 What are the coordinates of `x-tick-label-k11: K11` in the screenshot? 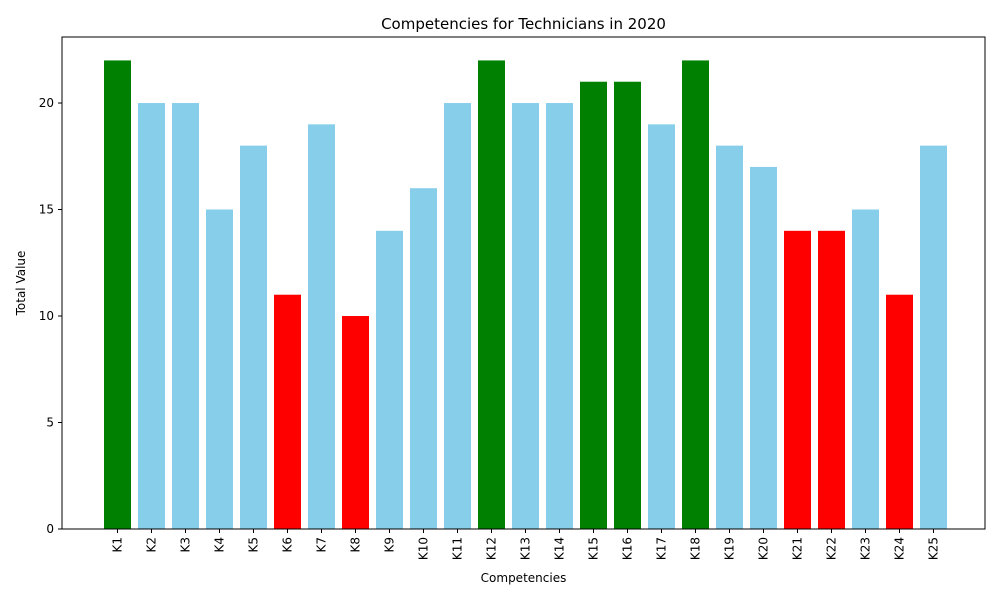 It's located at (458, 548).